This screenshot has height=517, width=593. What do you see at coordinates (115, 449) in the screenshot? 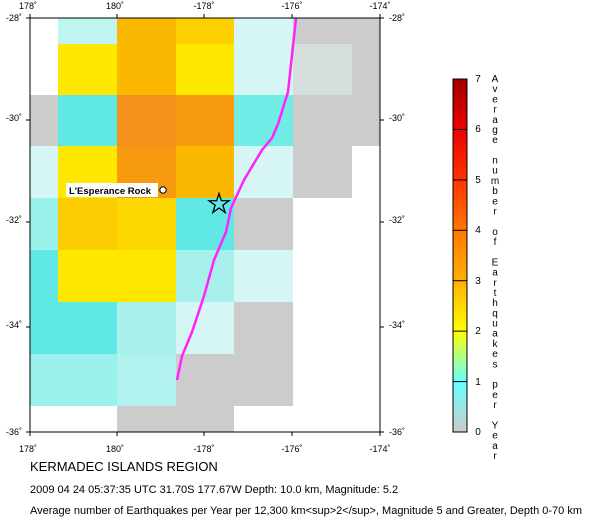
I see `lon-tick-bottom-1: 180˚` at bounding box center [115, 449].